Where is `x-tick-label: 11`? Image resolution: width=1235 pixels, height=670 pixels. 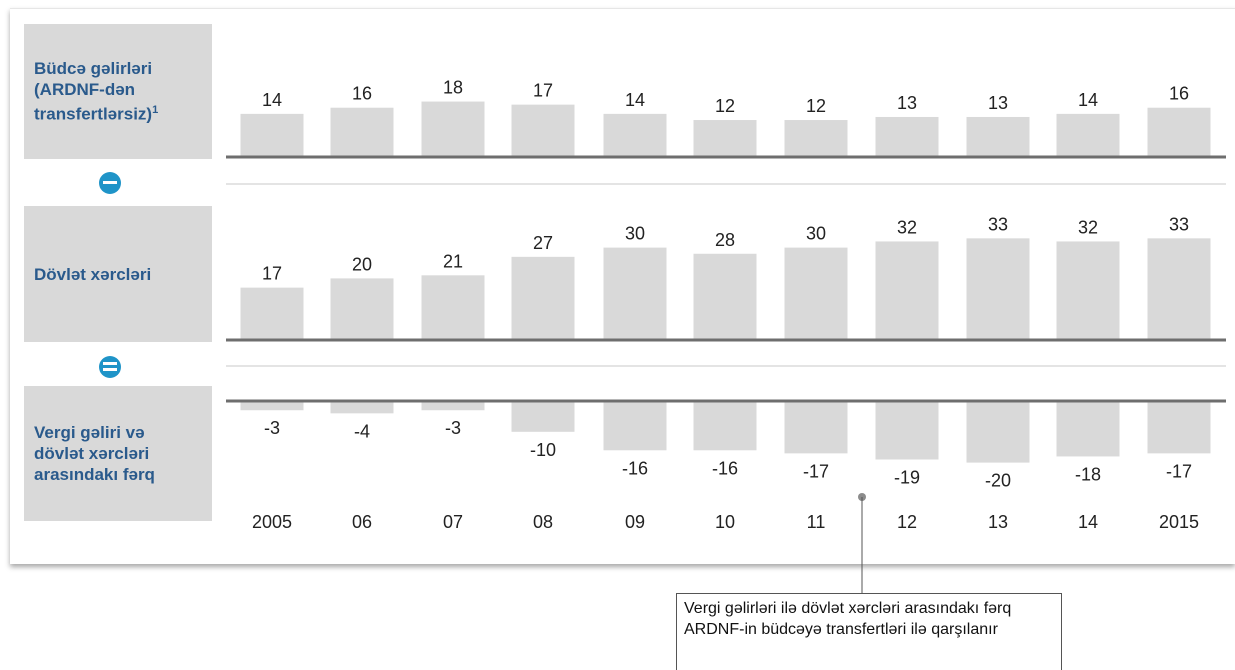
x-tick-label: 11 is located at coordinates (816, 522).